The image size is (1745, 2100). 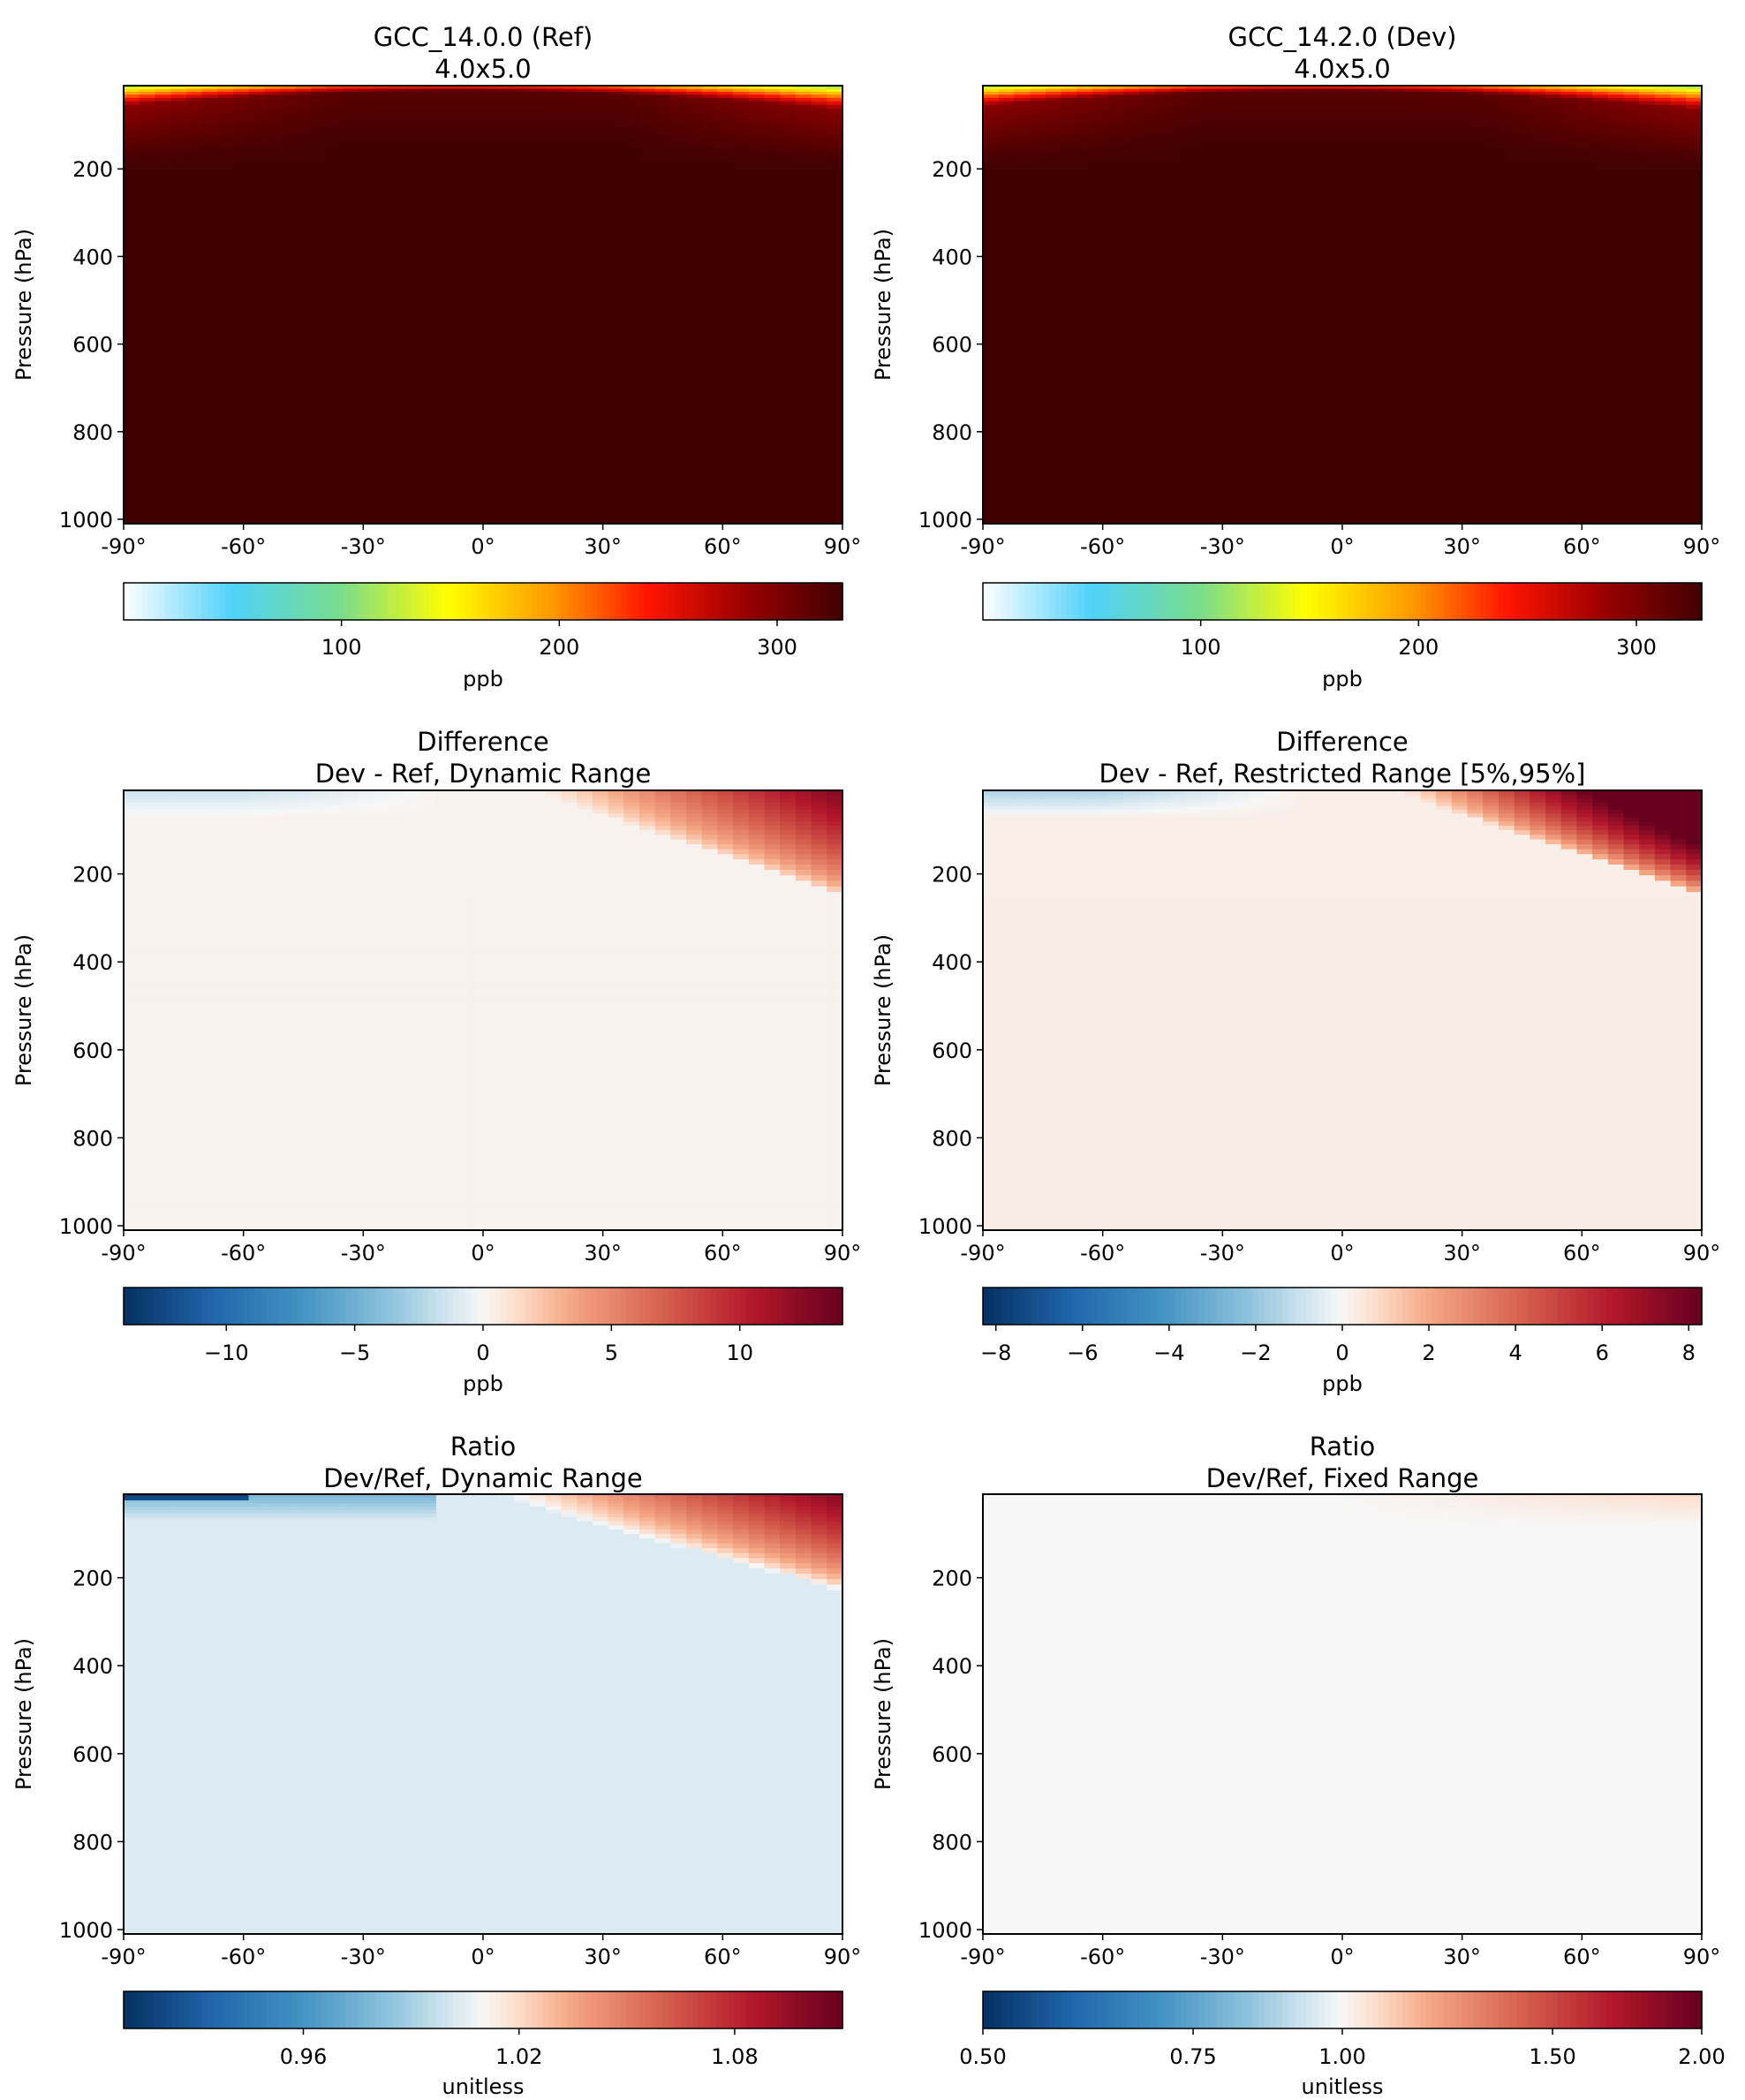 I want to click on colorbar-segment, so click(x=217, y=601).